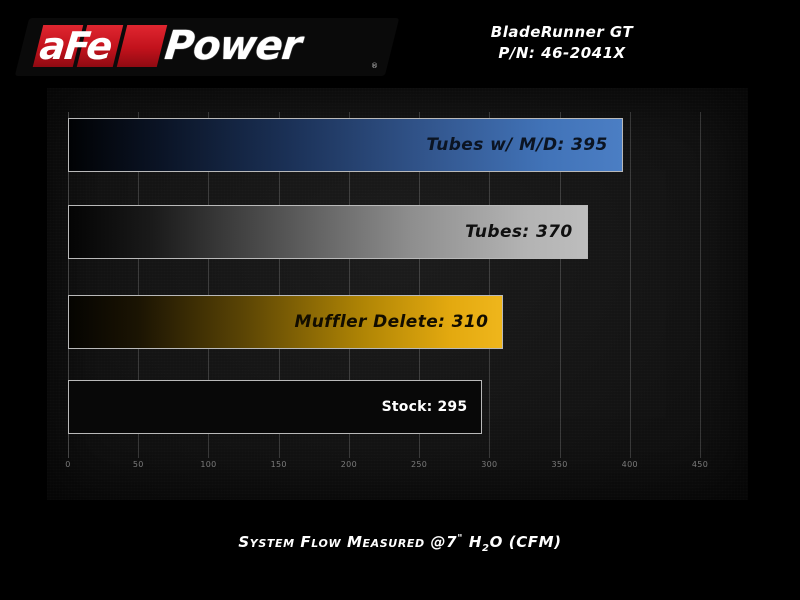 The width and height of the screenshot is (800, 600). I want to click on bar-value-label: Tubes: 370, so click(519, 232).